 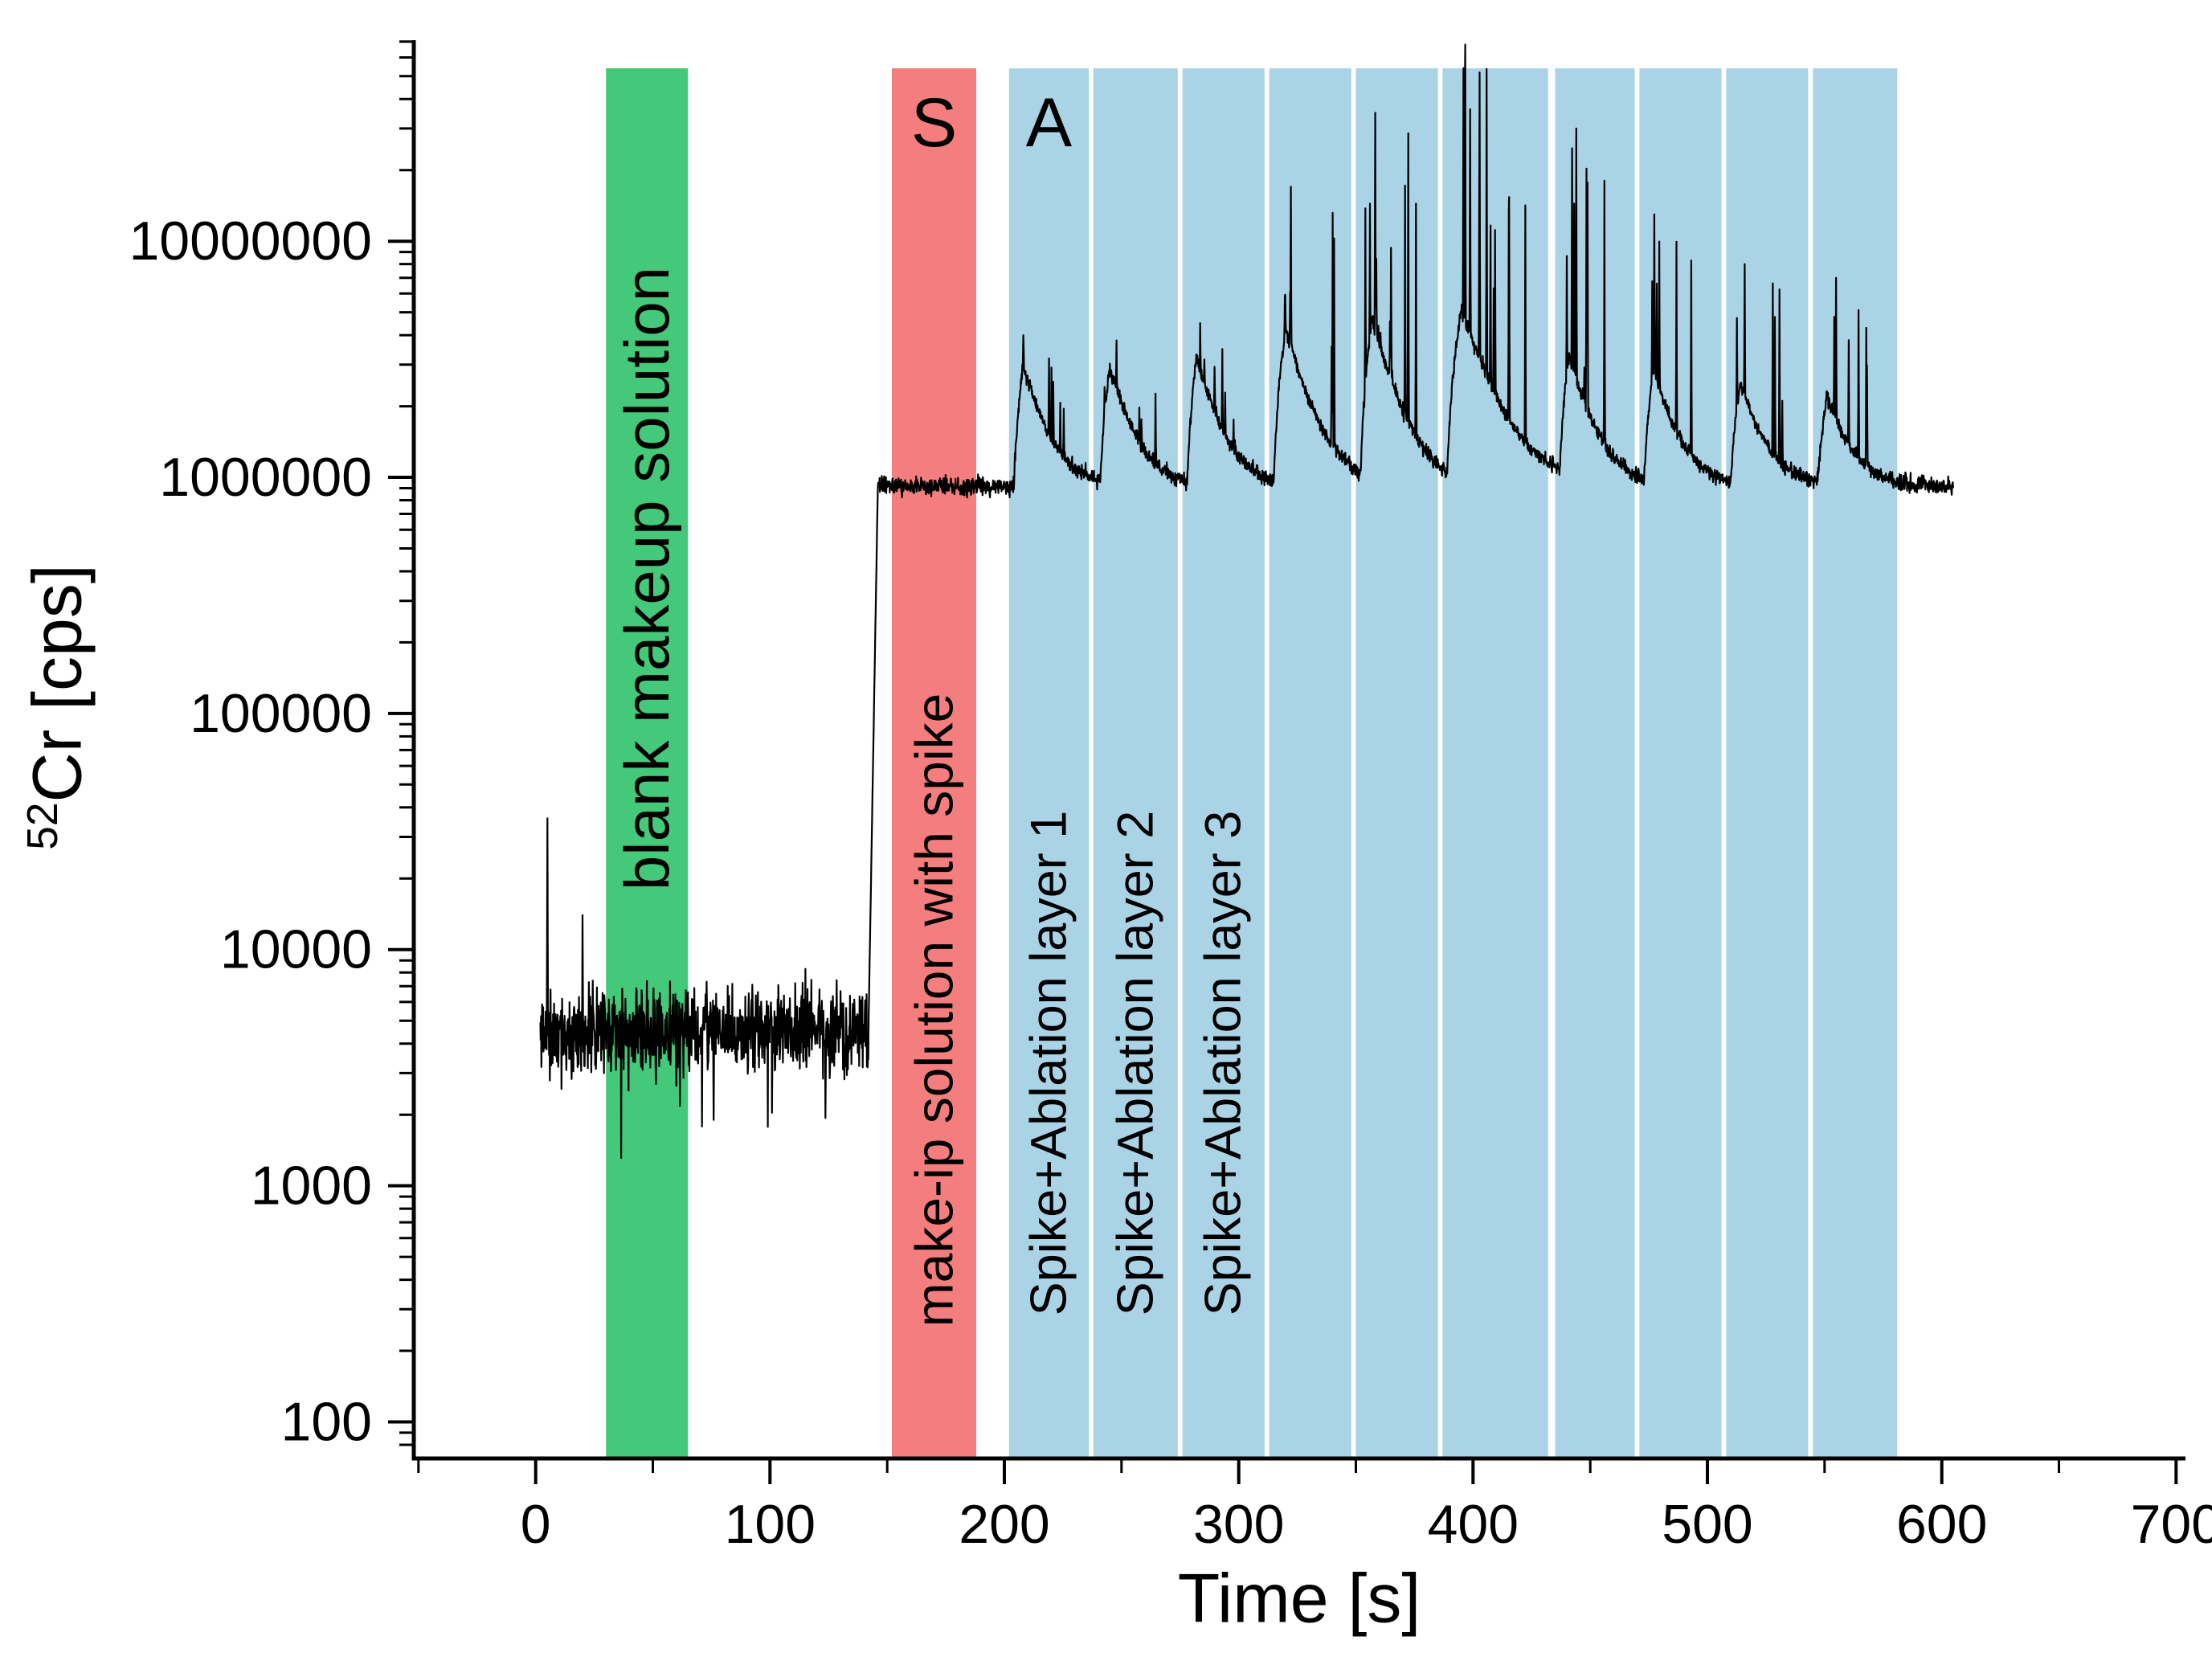 I want to click on region-label-ablation-1: Spike+Ablation layer 1, so click(x=1049, y=1063).